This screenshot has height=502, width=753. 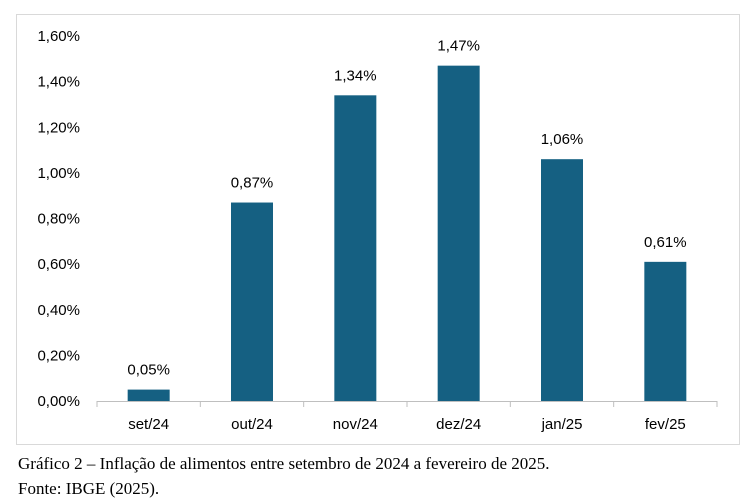 What do you see at coordinates (562, 139) in the screenshot?
I see `data-label: 1,06%` at bounding box center [562, 139].